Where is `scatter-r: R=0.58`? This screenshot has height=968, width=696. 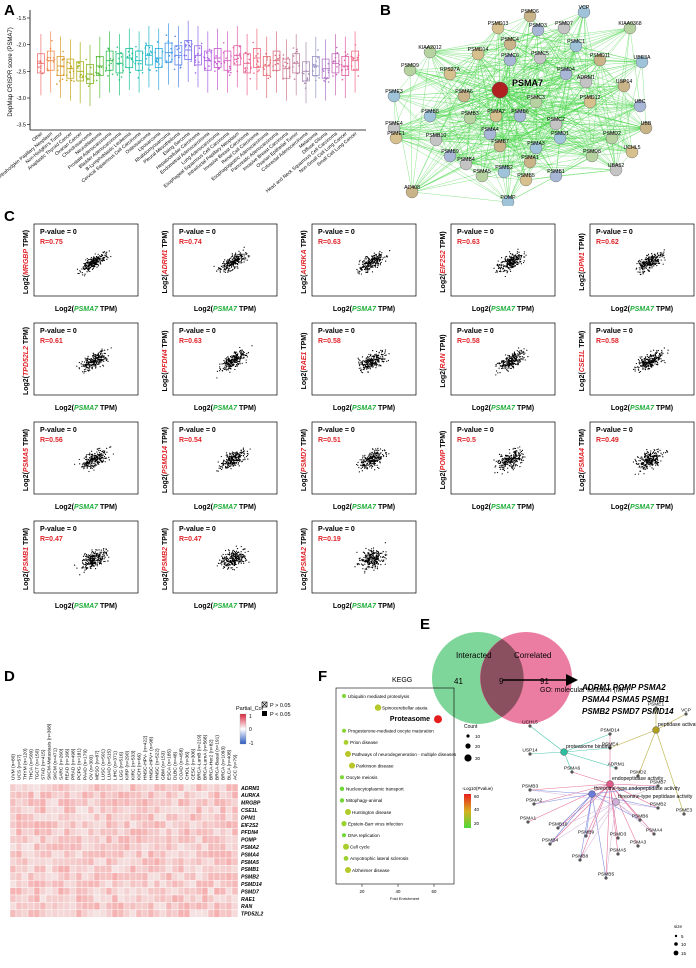 scatter-r: R=0.58 is located at coordinates (468, 341).